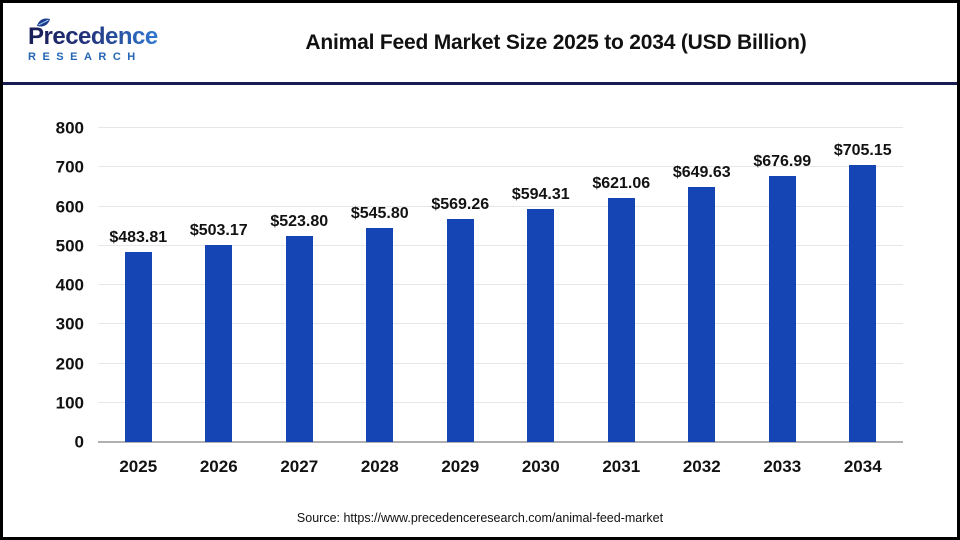  Describe the element at coordinates (69, 363) in the screenshot. I see `y-tick-label-200: 200` at that location.